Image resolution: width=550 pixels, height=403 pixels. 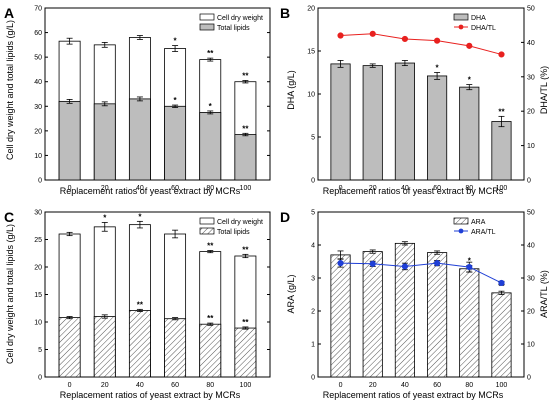 I want to click on y2-tick-label: 30, so click(x=531, y=77).